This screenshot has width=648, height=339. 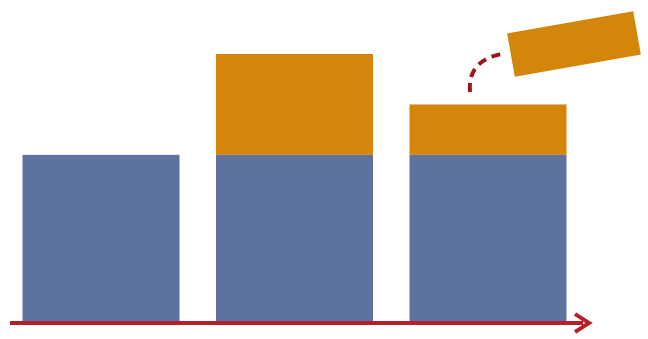 I want to click on axis-arrow, so click(x=583, y=323).